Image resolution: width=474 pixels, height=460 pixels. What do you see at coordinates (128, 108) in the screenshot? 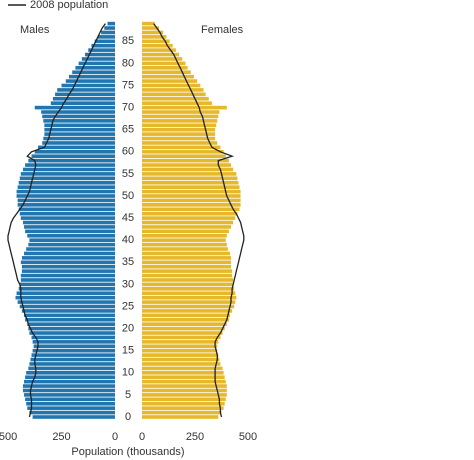
I see `y-tick-label: 70` at bounding box center [128, 108].